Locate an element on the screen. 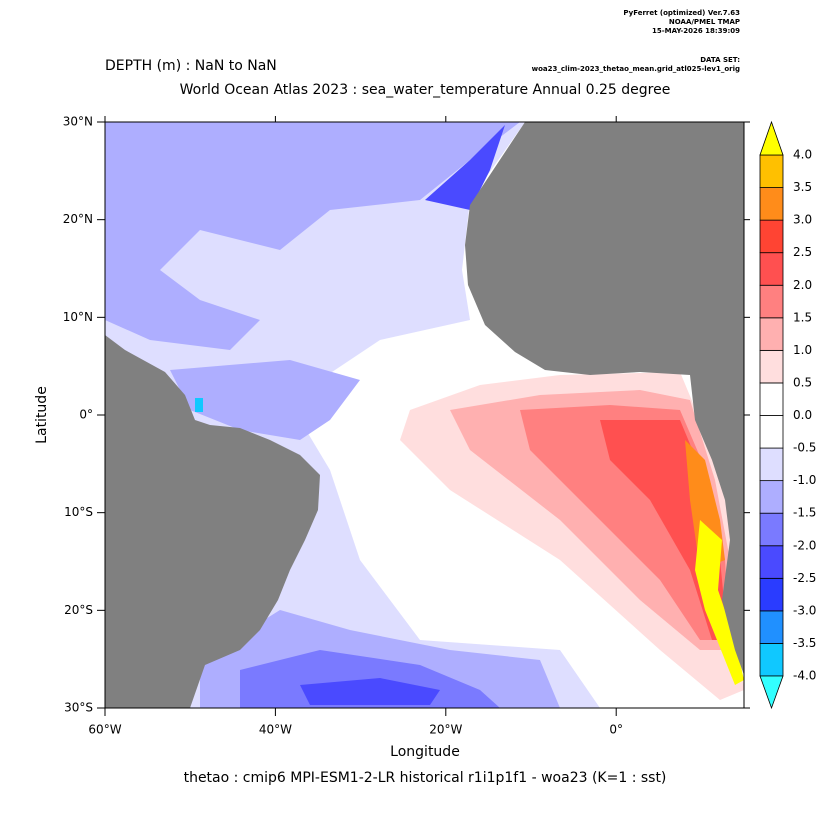 This screenshot has width=832, height=832. y-axis-label: Latitude is located at coordinates (42, 415).